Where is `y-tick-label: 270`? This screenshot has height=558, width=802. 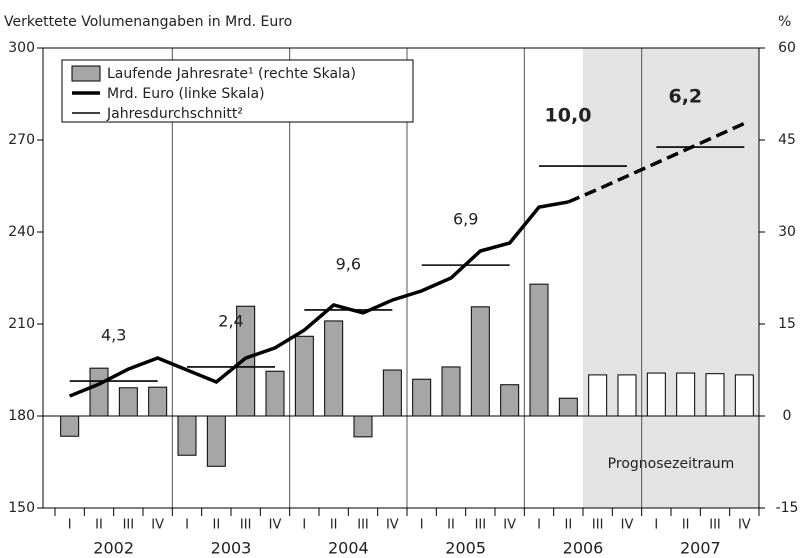
y-tick-label: 270 is located at coordinates (21, 140).